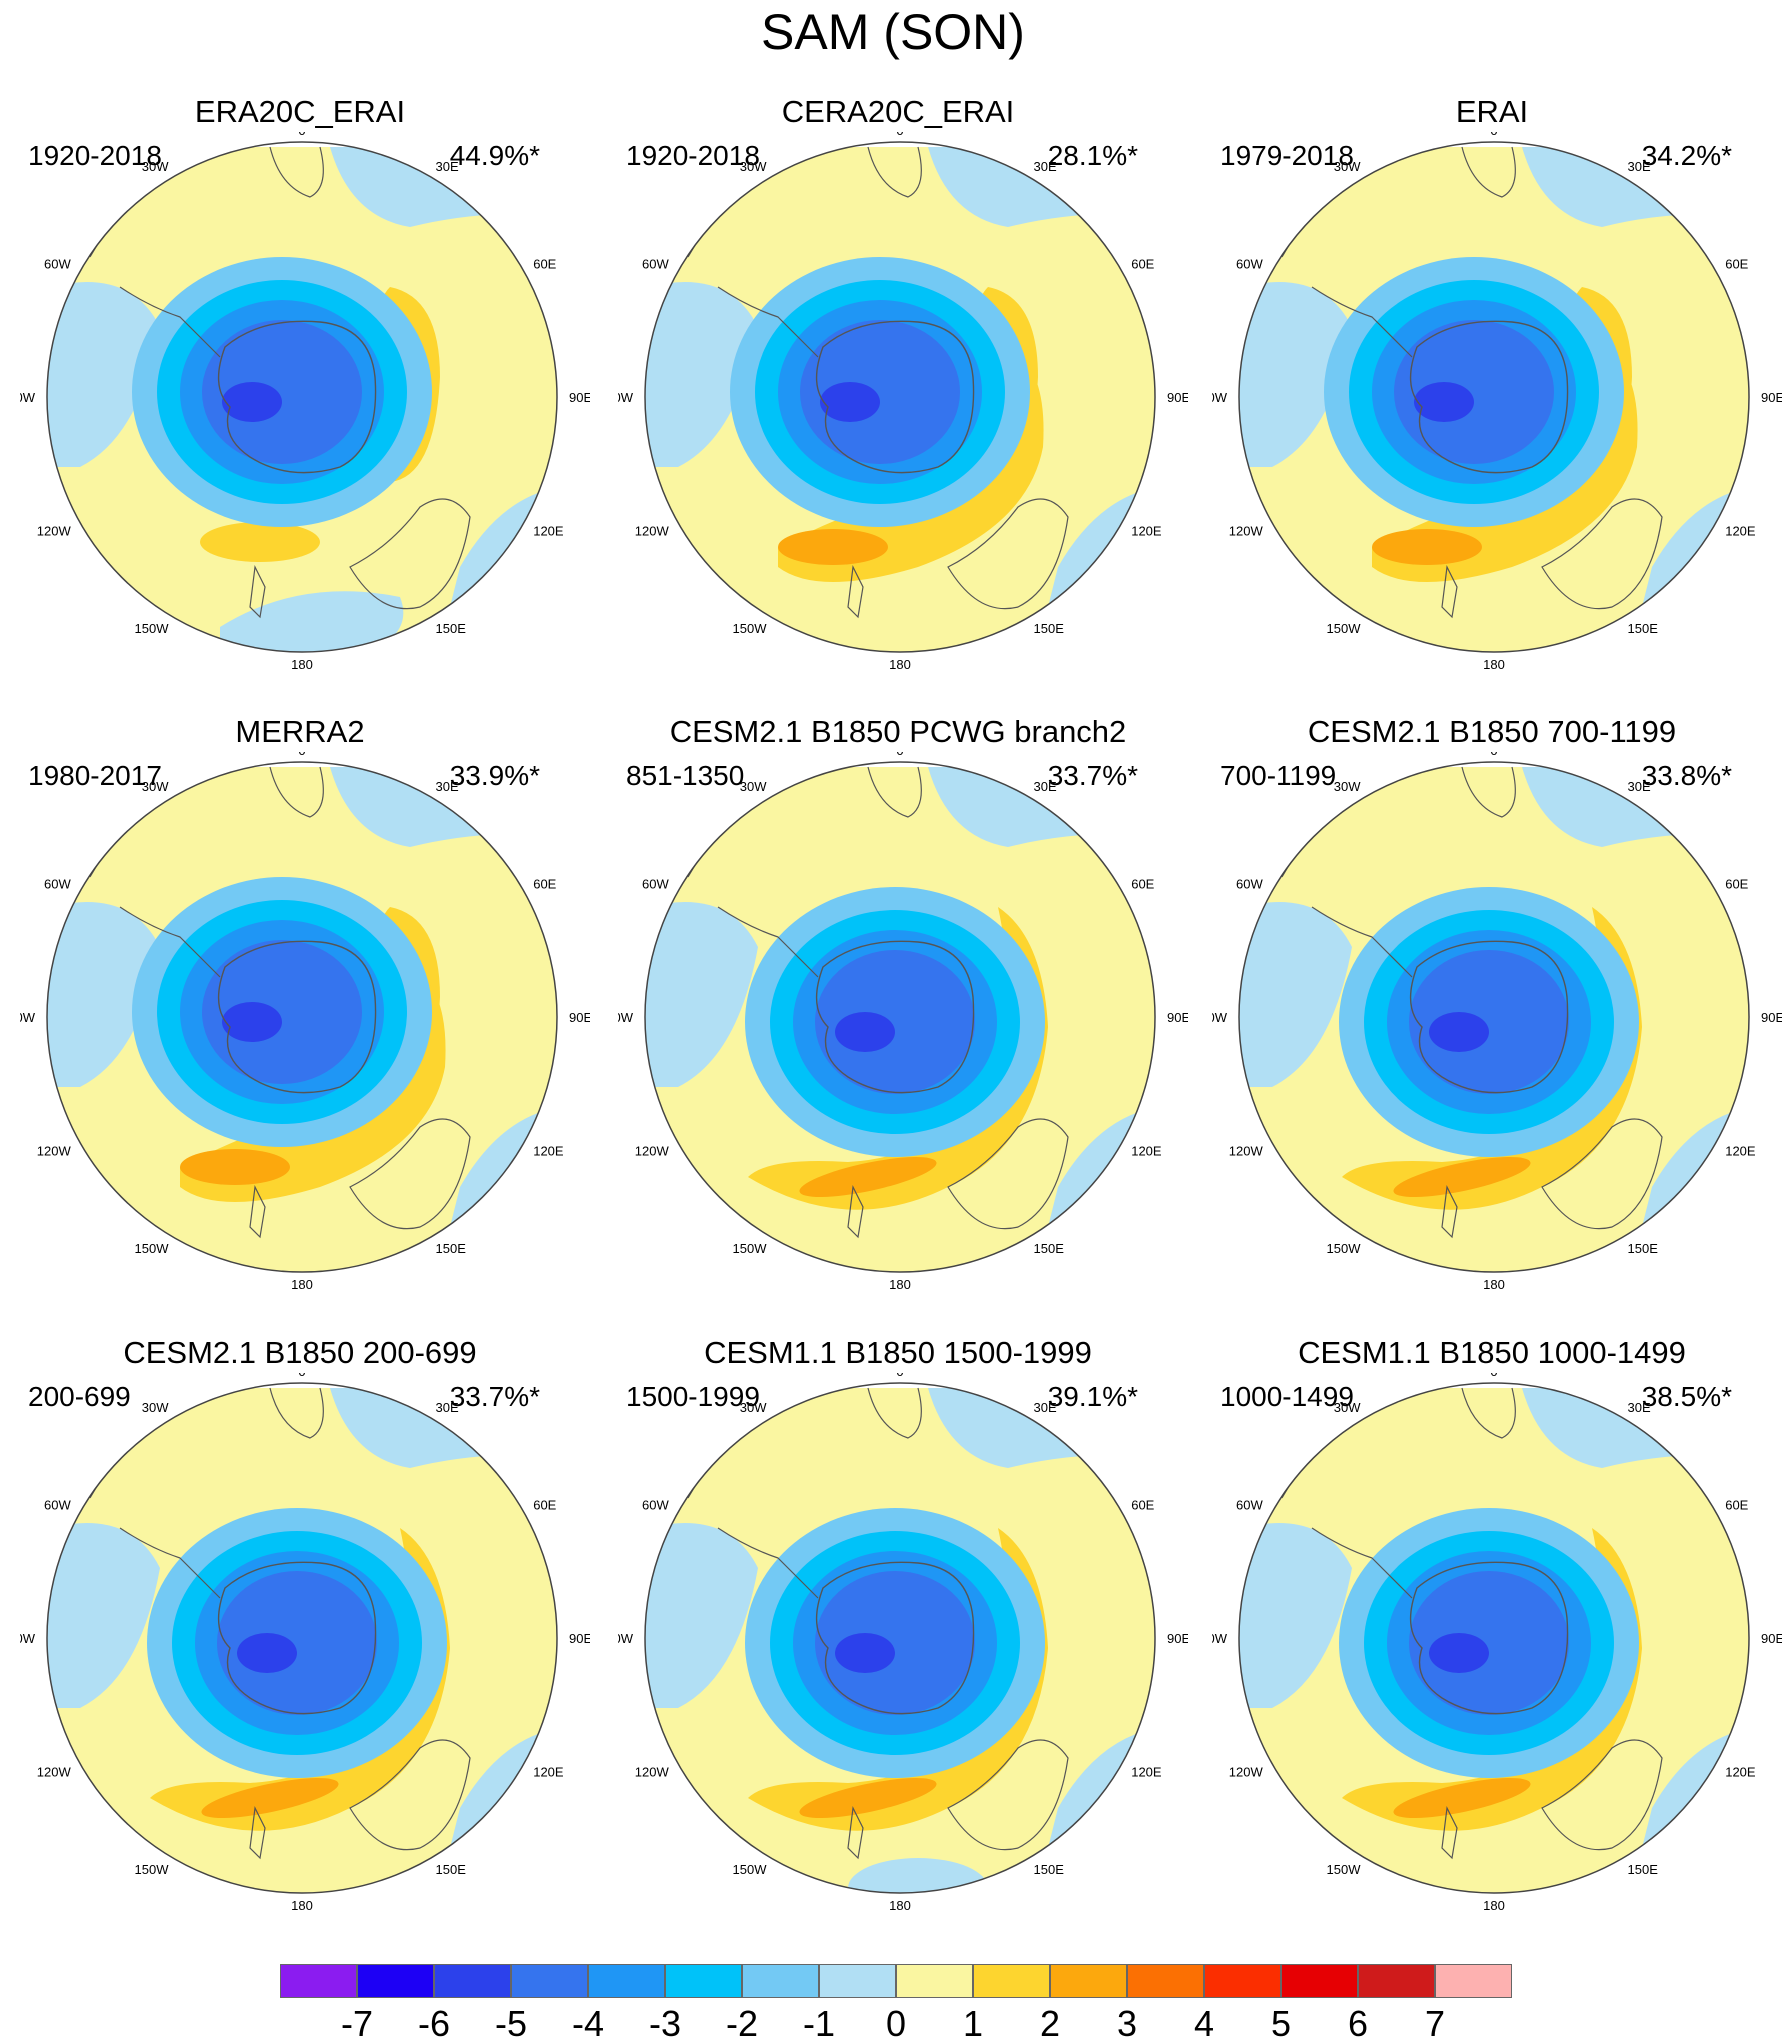 The width and height of the screenshot is (1786, 2044). What do you see at coordinates (1686, 155) in the screenshot?
I see `explained-variance-label: 34.2%*` at bounding box center [1686, 155].